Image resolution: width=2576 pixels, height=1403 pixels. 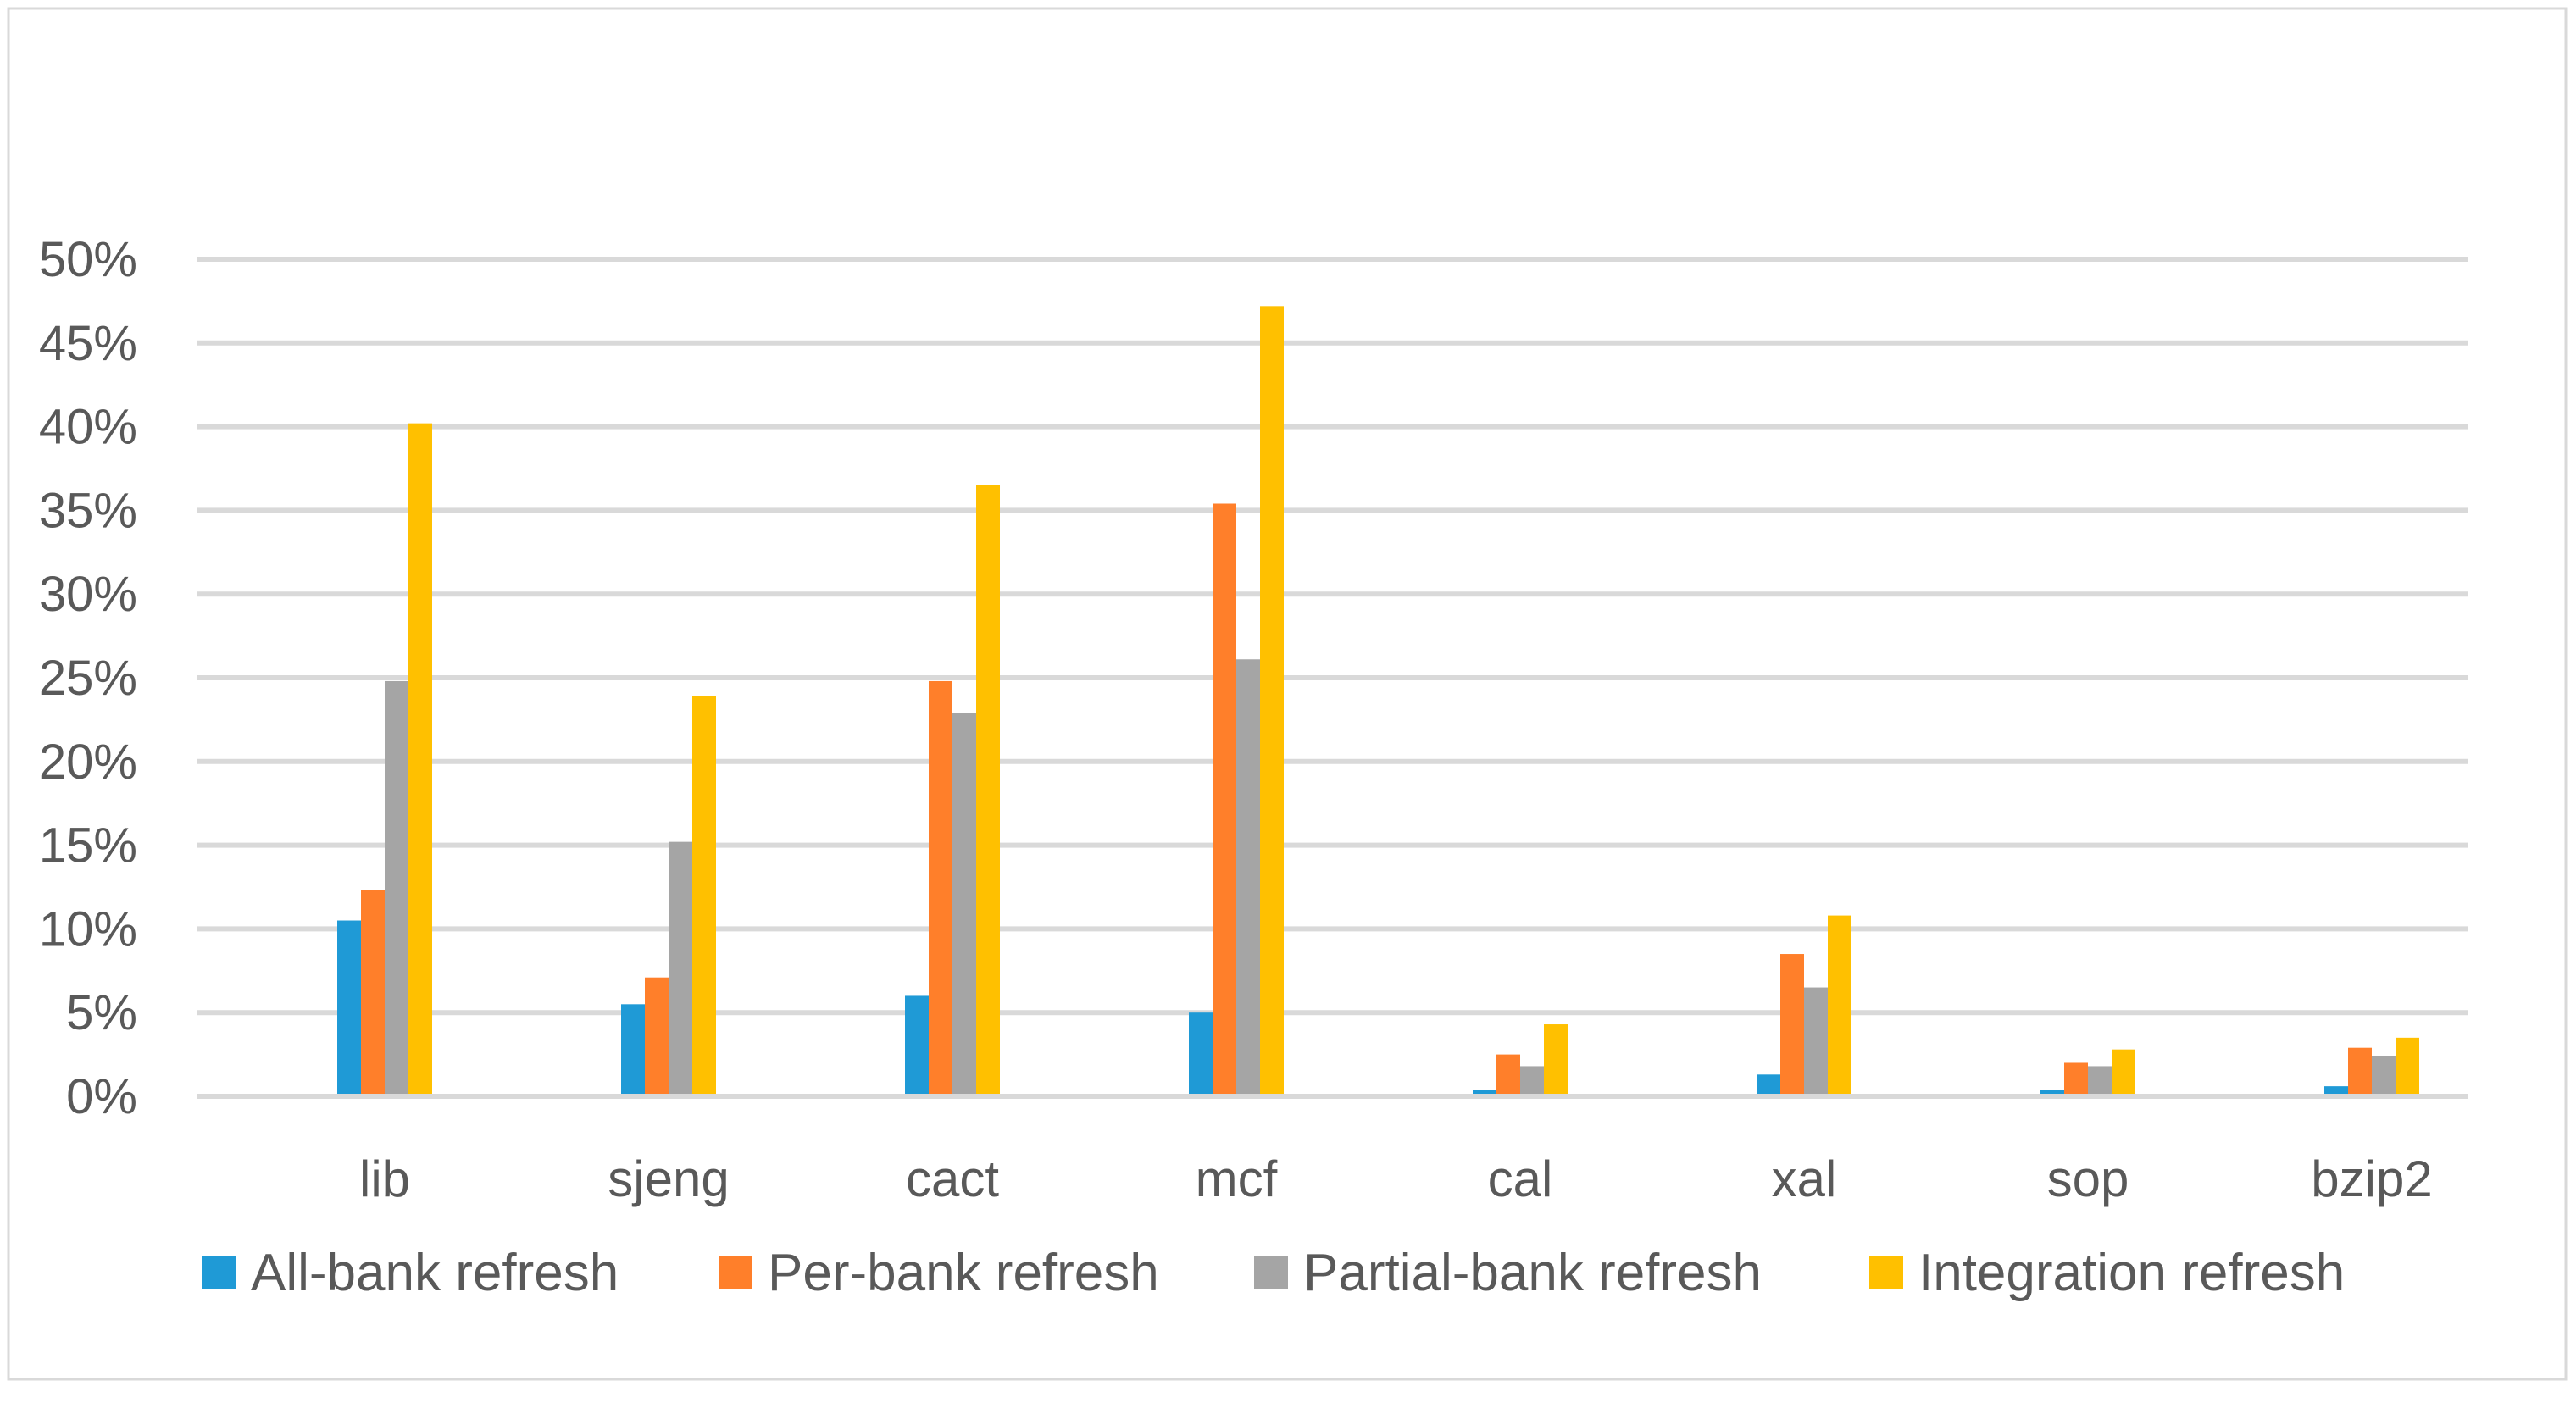 I want to click on legend-label: Integration refresh, so click(x=2131, y=1273).